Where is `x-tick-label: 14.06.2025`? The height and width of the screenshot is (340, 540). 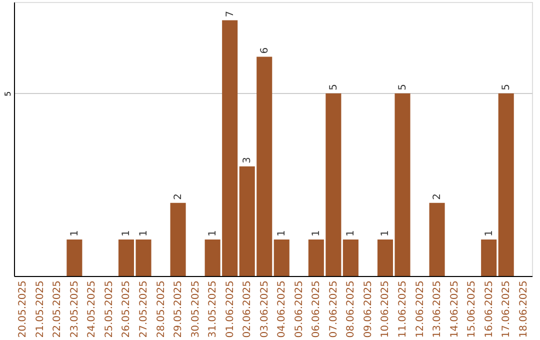 x-tick-label: 14.06.2025 is located at coordinates (454, 309).